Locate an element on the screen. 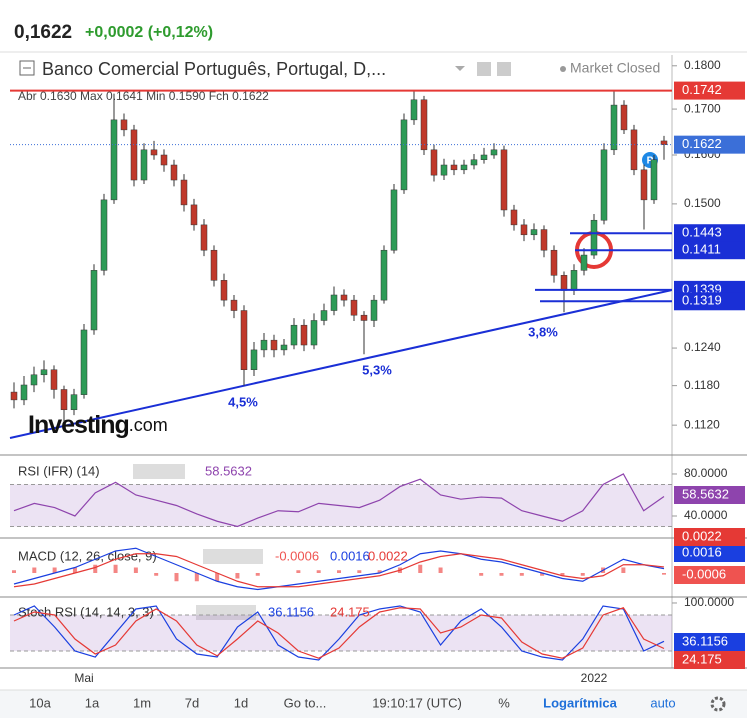  eye-icon is located at coordinates (484, 69).